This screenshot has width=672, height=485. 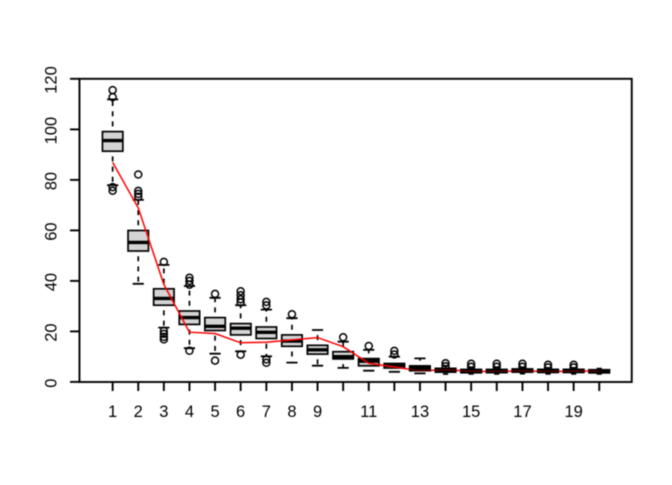 What do you see at coordinates (522, 412) in the screenshot?
I see `svg-text: 17` at bounding box center [522, 412].